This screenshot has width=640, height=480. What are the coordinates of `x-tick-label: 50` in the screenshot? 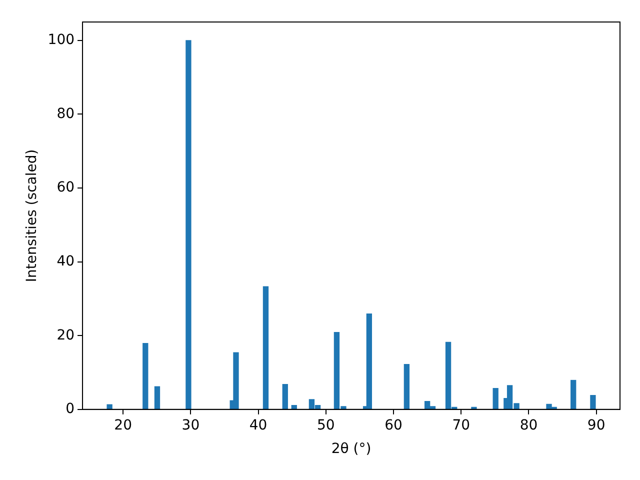 It's located at (325, 425).